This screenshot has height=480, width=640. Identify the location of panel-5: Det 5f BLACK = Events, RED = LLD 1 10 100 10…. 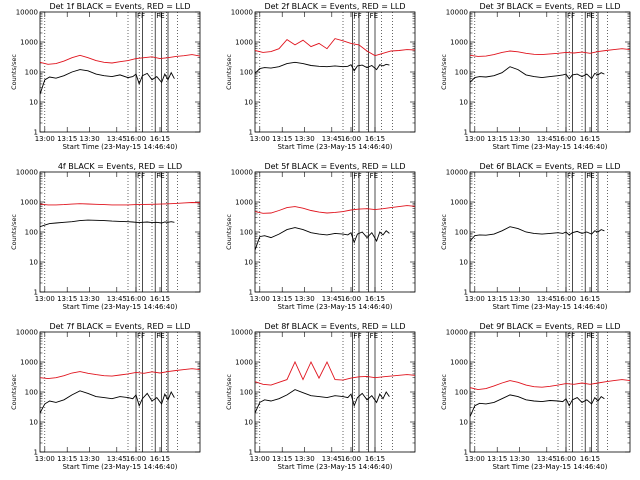
(320, 236).